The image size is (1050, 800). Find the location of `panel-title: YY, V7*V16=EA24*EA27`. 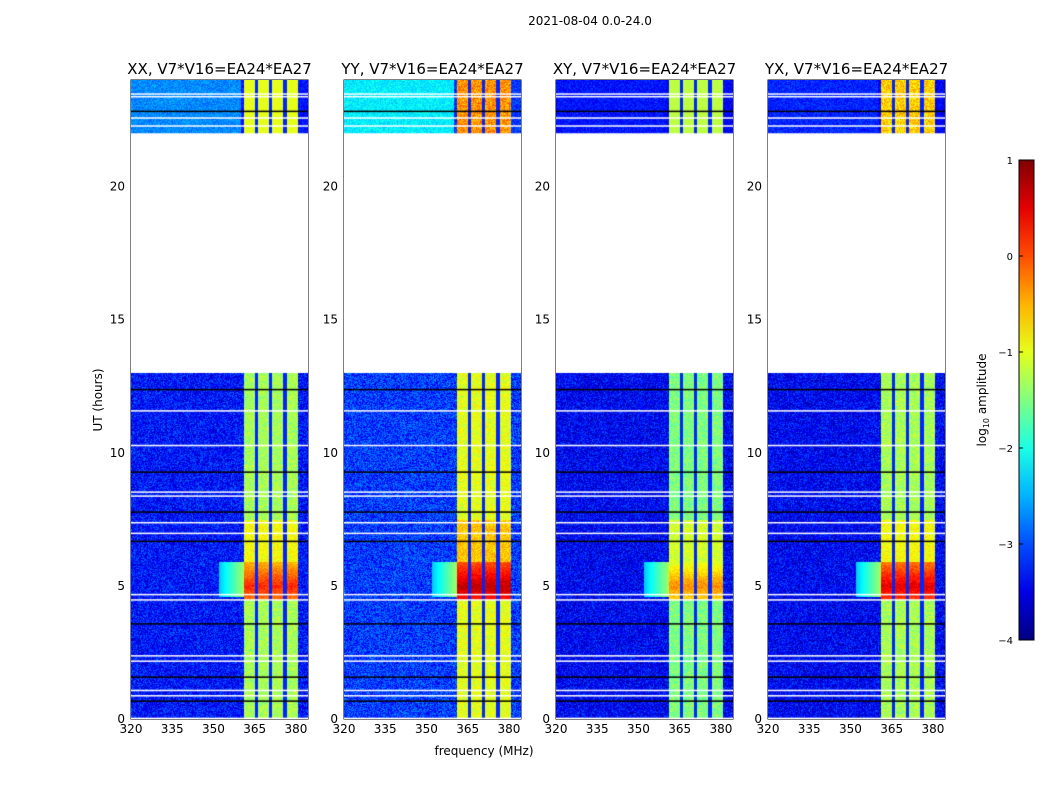

panel-title: YY, V7*V16=EA24*EA27 is located at coordinates (431, 69).